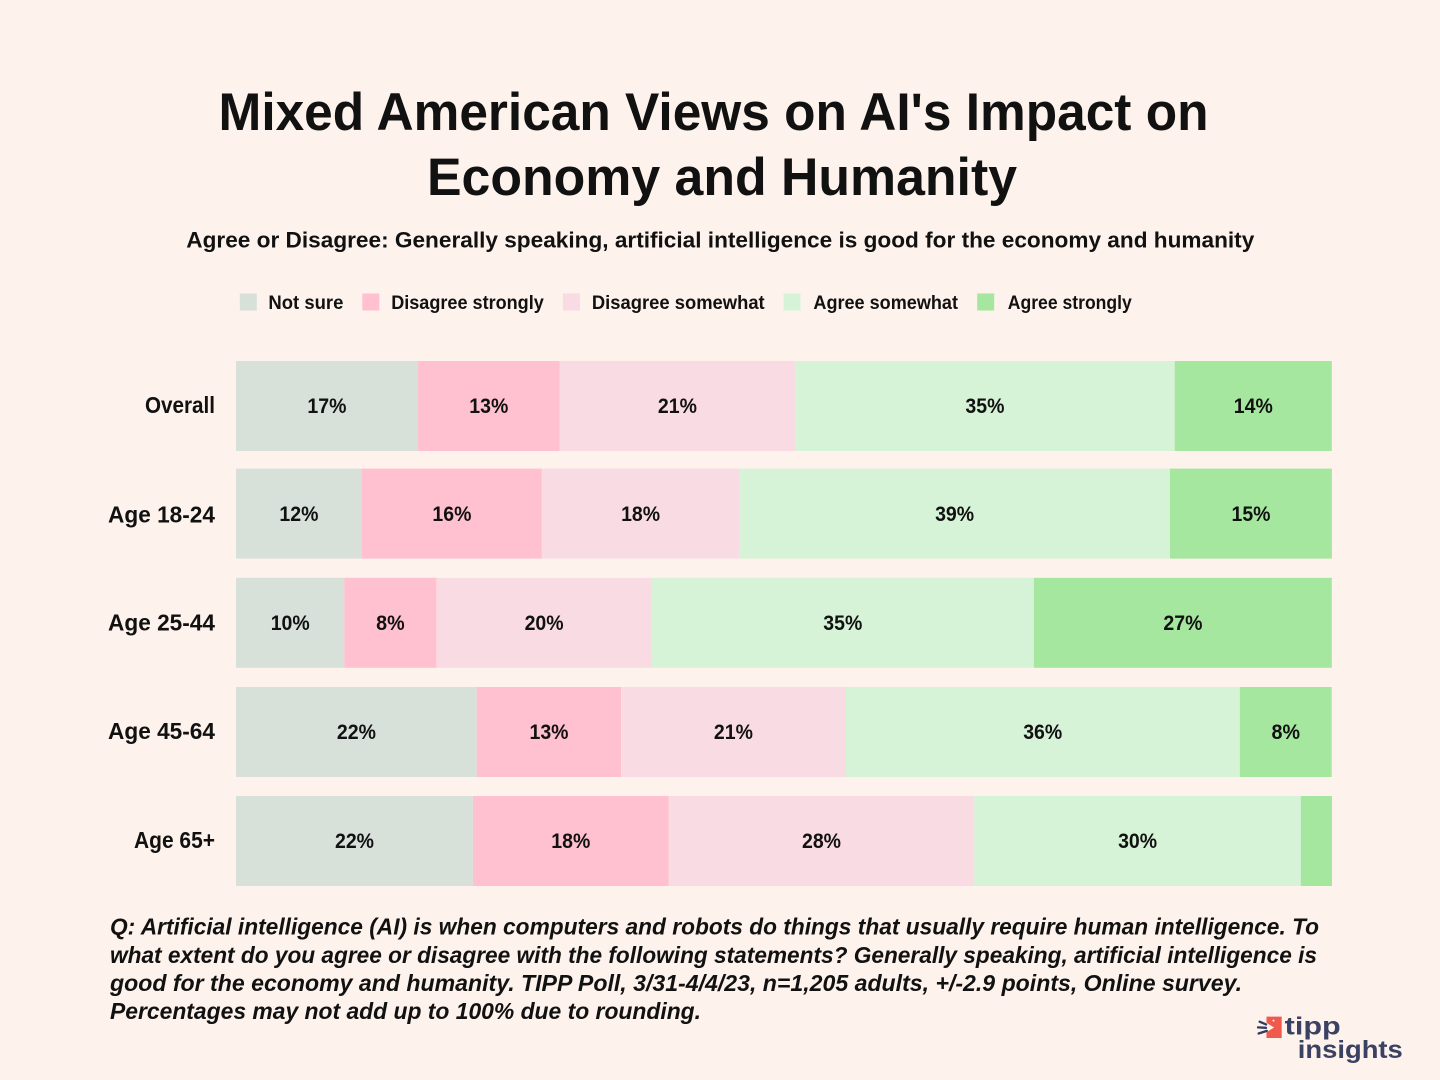 This screenshot has height=1080, width=1440. I want to click on svg-text: 28%, so click(821, 841).